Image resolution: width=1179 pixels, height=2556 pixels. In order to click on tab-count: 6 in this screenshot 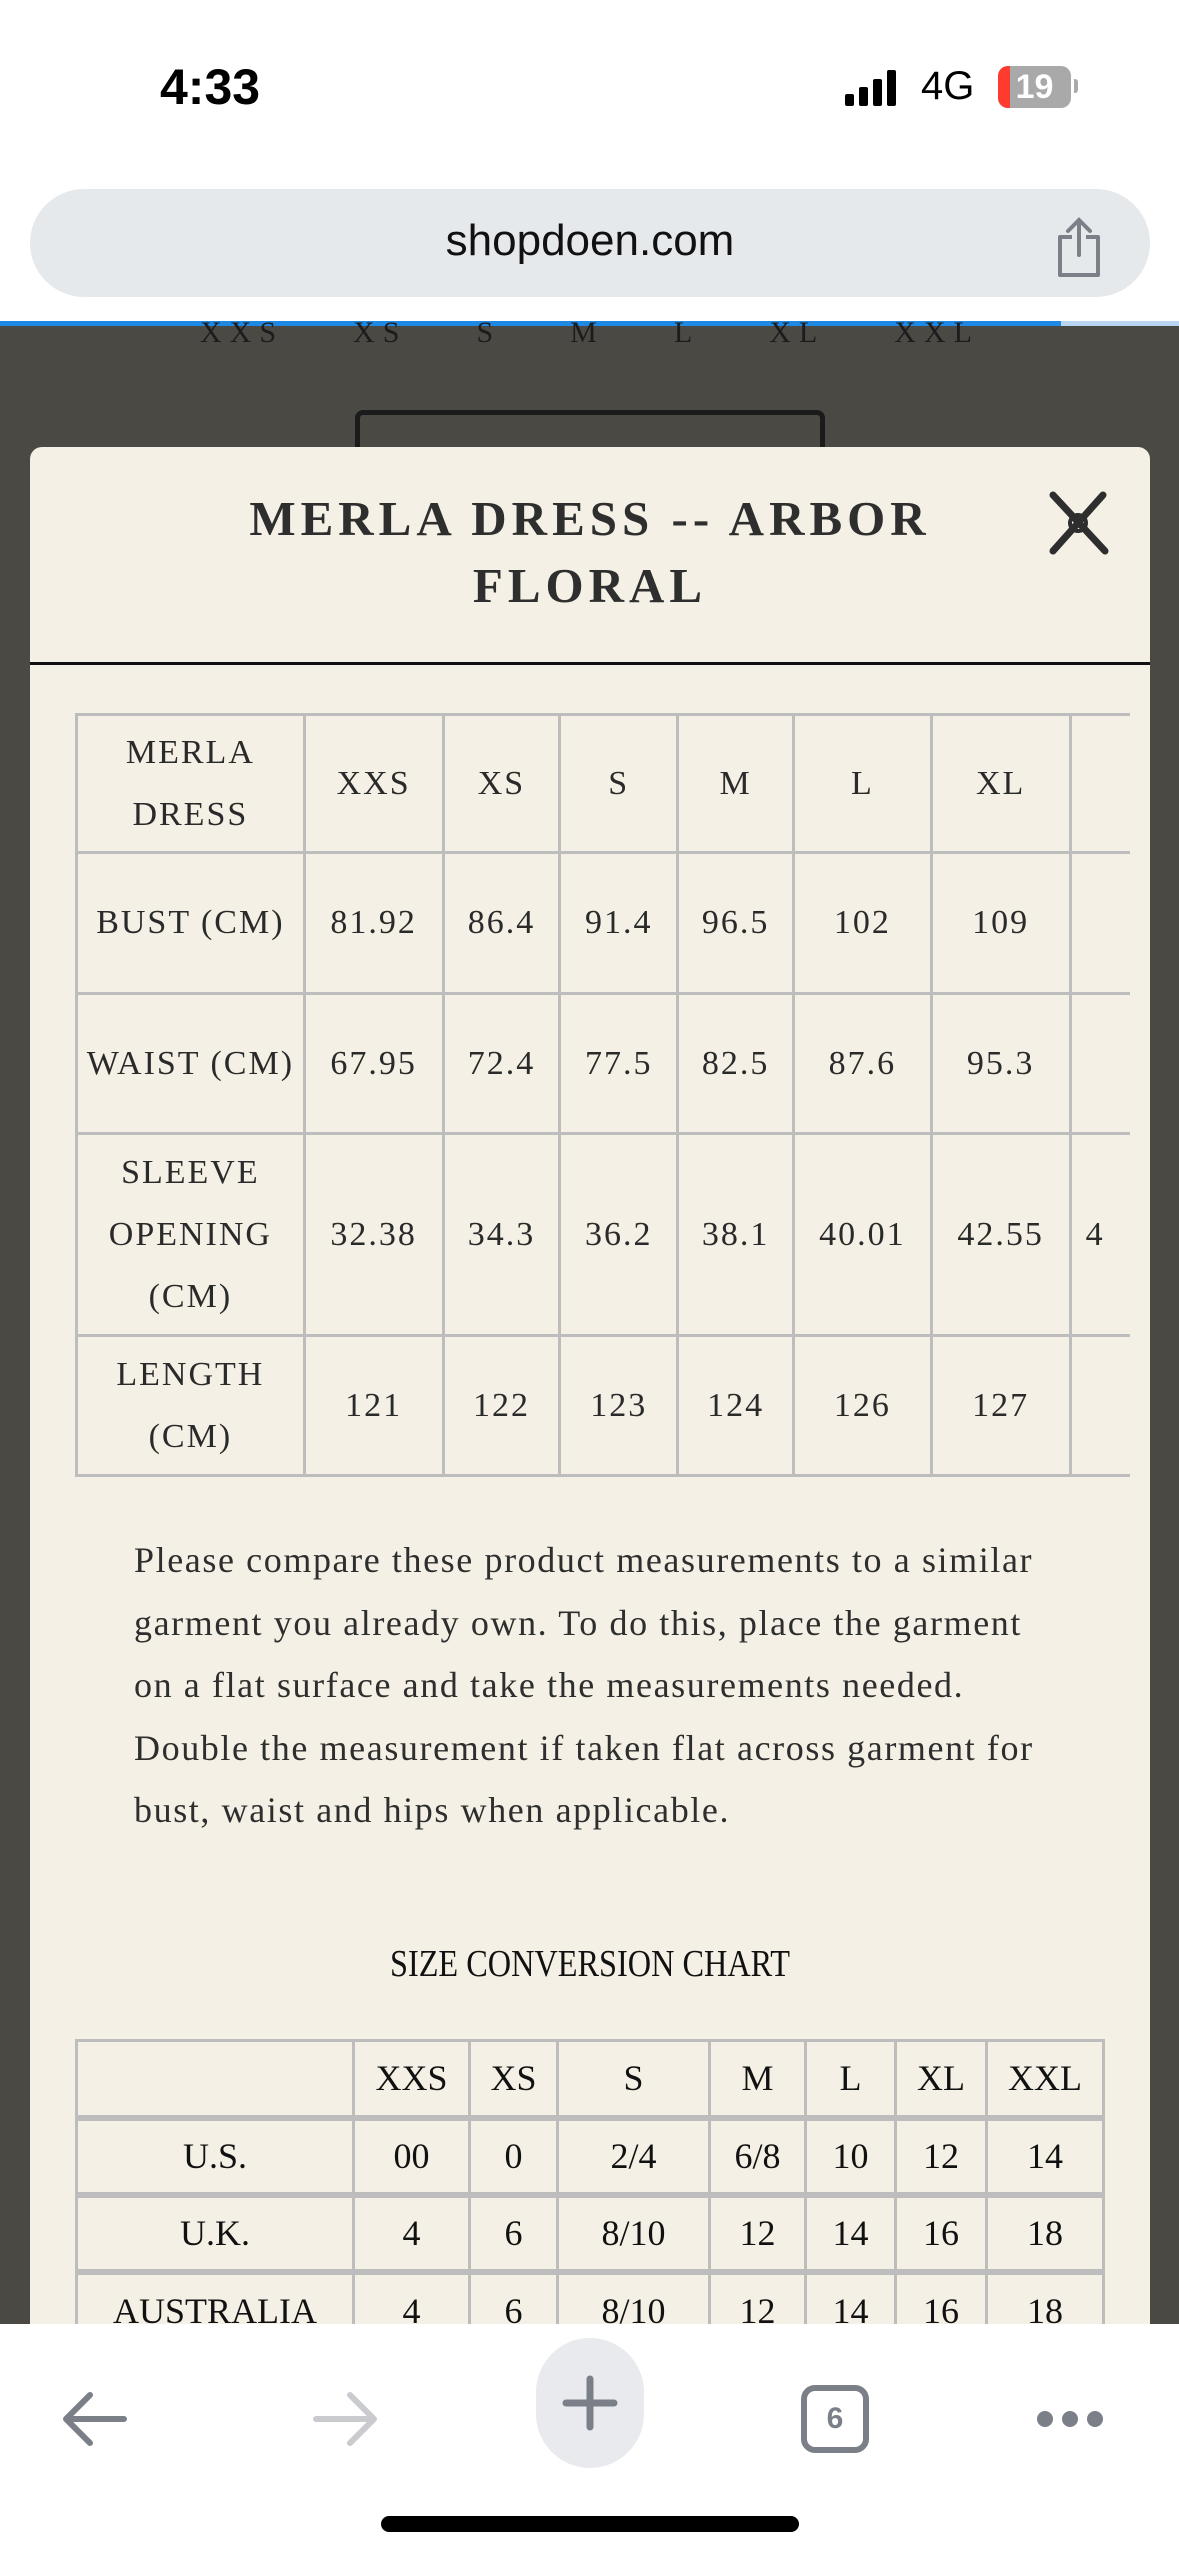, I will do `click(835, 2419)`.